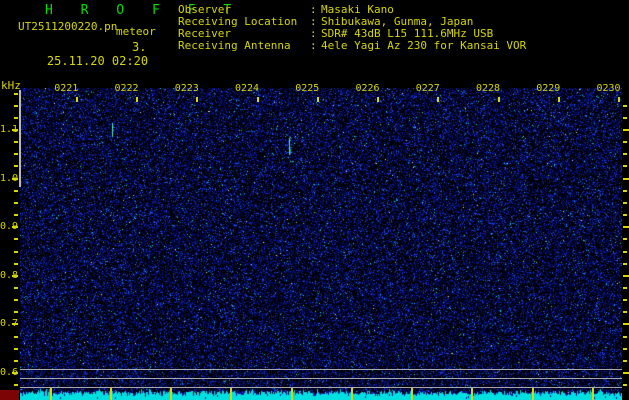 The image size is (629, 400). Describe the element at coordinates (608, 88) in the screenshot. I see `x-axis-label: 0230` at that location.